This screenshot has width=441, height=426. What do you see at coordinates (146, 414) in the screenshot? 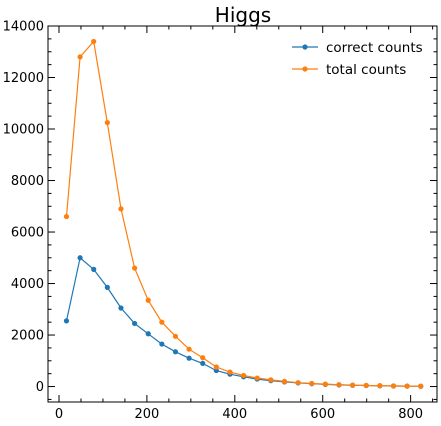
I see `x-tick-label: 200` at bounding box center [146, 414].